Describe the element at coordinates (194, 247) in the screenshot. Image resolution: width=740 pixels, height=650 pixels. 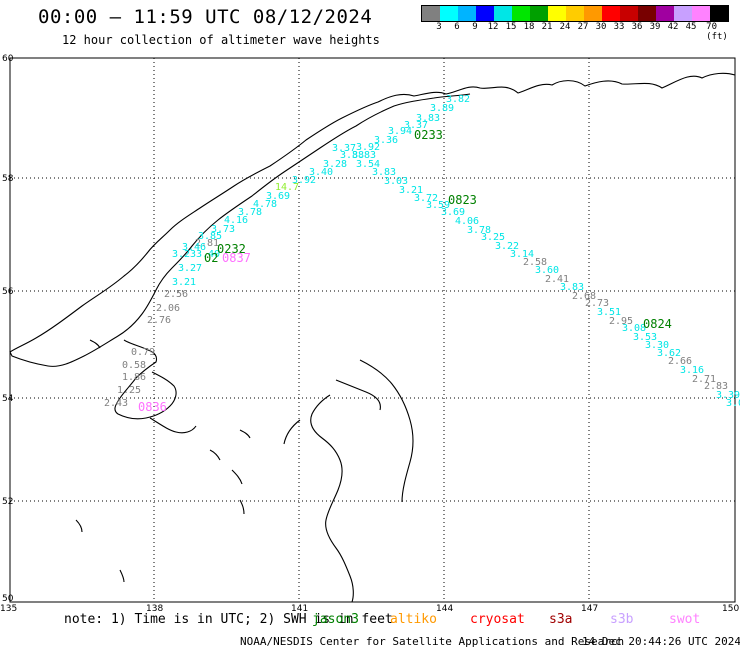
I see `wave-height-value: 3.46` at that location.